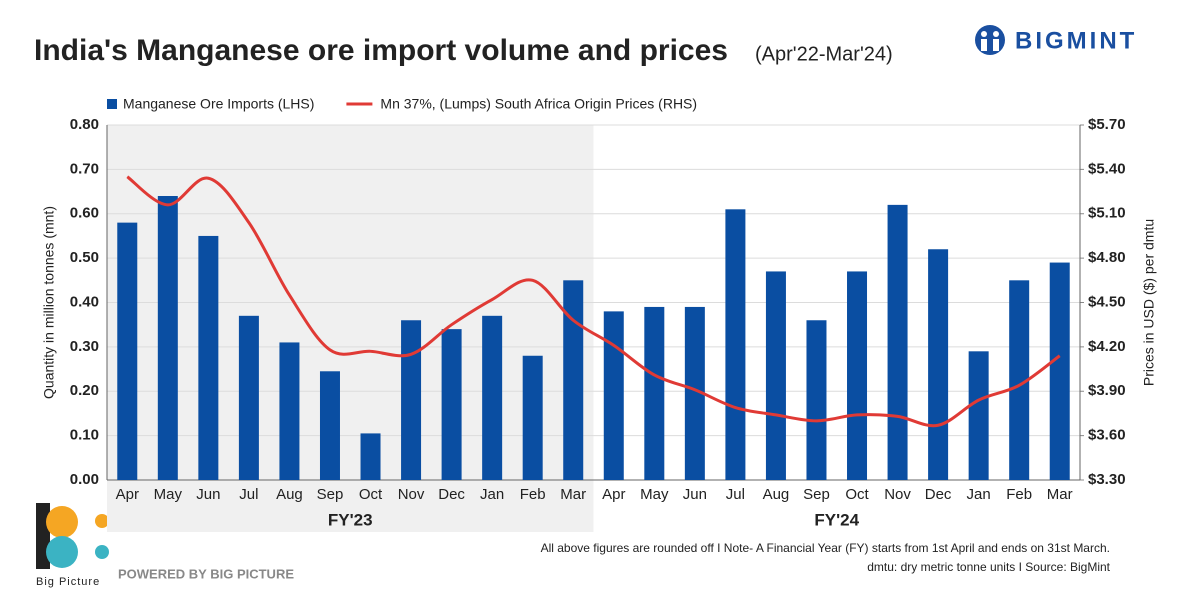  What do you see at coordinates (1107, 257) in the screenshot?
I see `y2-tick-label: $4.80` at bounding box center [1107, 257].